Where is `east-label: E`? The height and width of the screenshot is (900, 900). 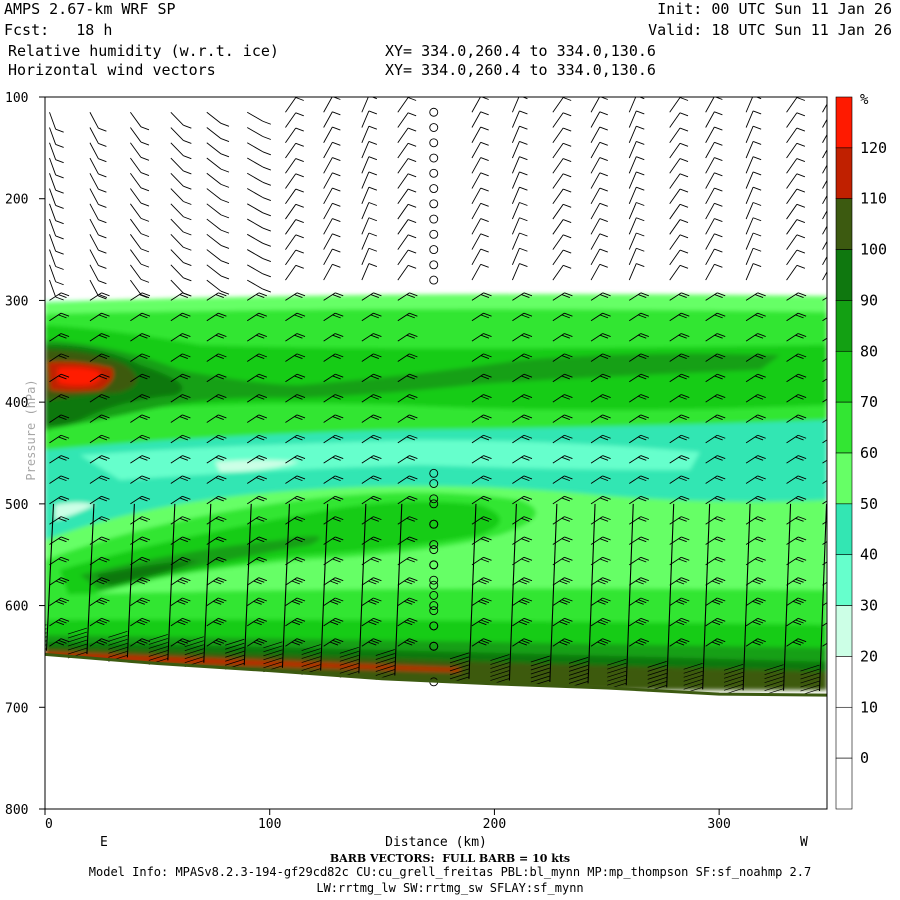
east-label: E is located at coordinates (104, 842).